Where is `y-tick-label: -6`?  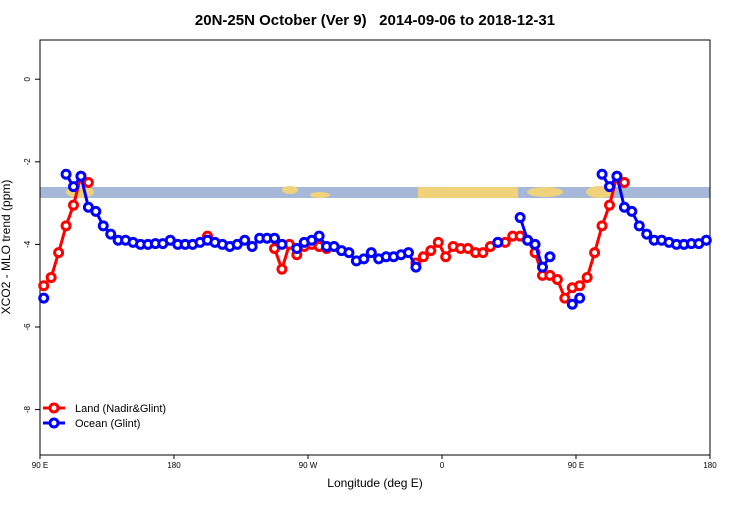
y-tick-label: -6 is located at coordinates (27, 327).